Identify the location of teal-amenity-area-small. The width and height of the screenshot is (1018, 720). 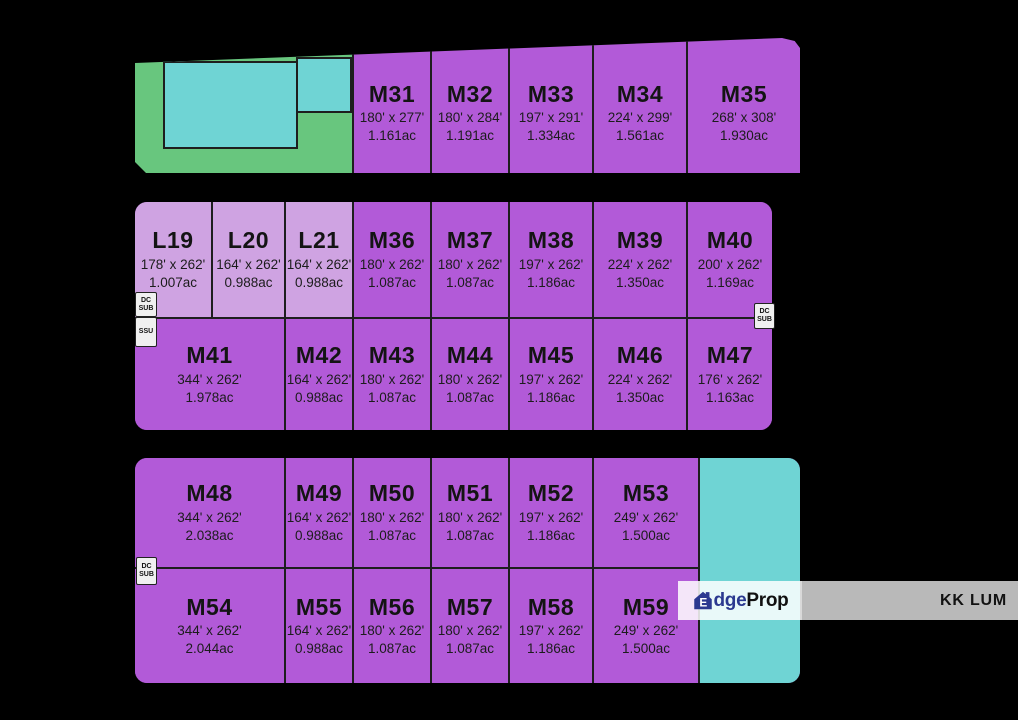
(324, 85).